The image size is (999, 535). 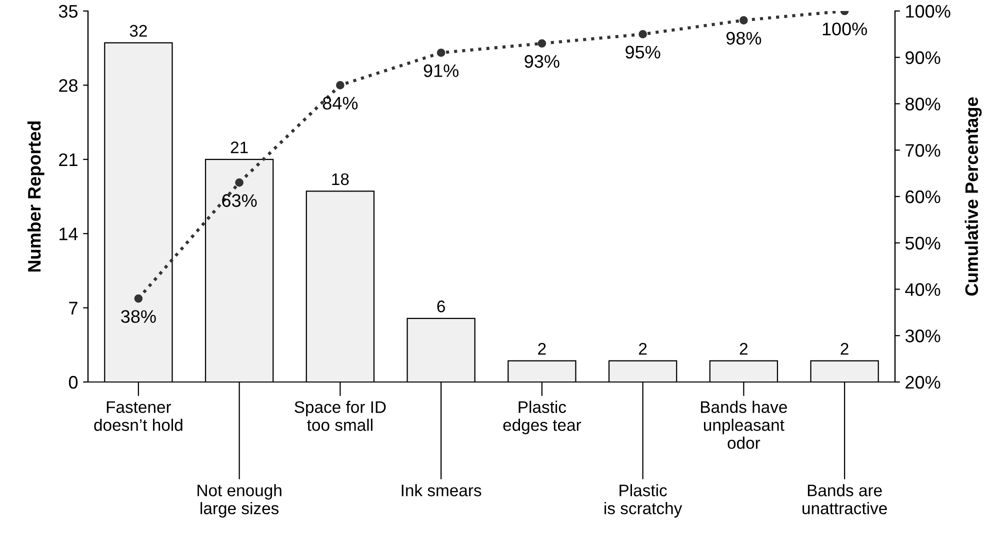 What do you see at coordinates (340, 415) in the screenshot?
I see `x-tick-label: Space for ID too small` at bounding box center [340, 415].